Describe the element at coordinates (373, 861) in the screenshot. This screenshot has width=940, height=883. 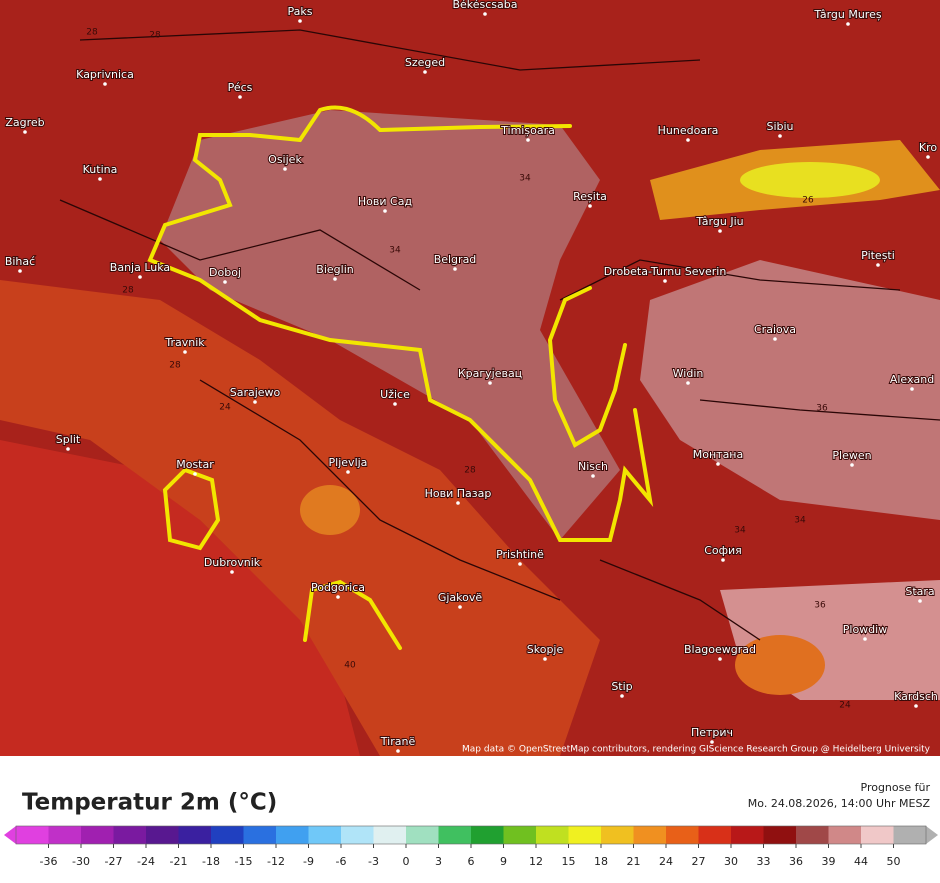
I see `colorbar-tick-label: -3` at that location.